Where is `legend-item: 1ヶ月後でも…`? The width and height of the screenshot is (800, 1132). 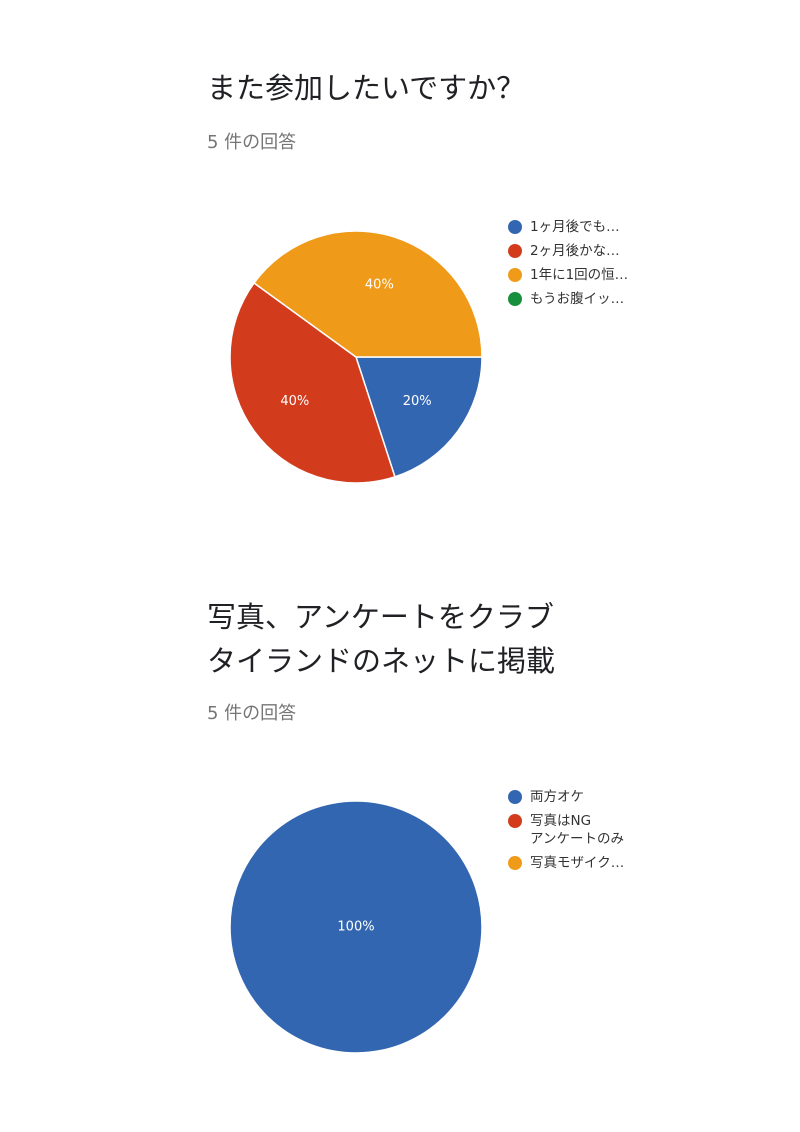 legend-item: 1ヶ月後でも… is located at coordinates (568, 227).